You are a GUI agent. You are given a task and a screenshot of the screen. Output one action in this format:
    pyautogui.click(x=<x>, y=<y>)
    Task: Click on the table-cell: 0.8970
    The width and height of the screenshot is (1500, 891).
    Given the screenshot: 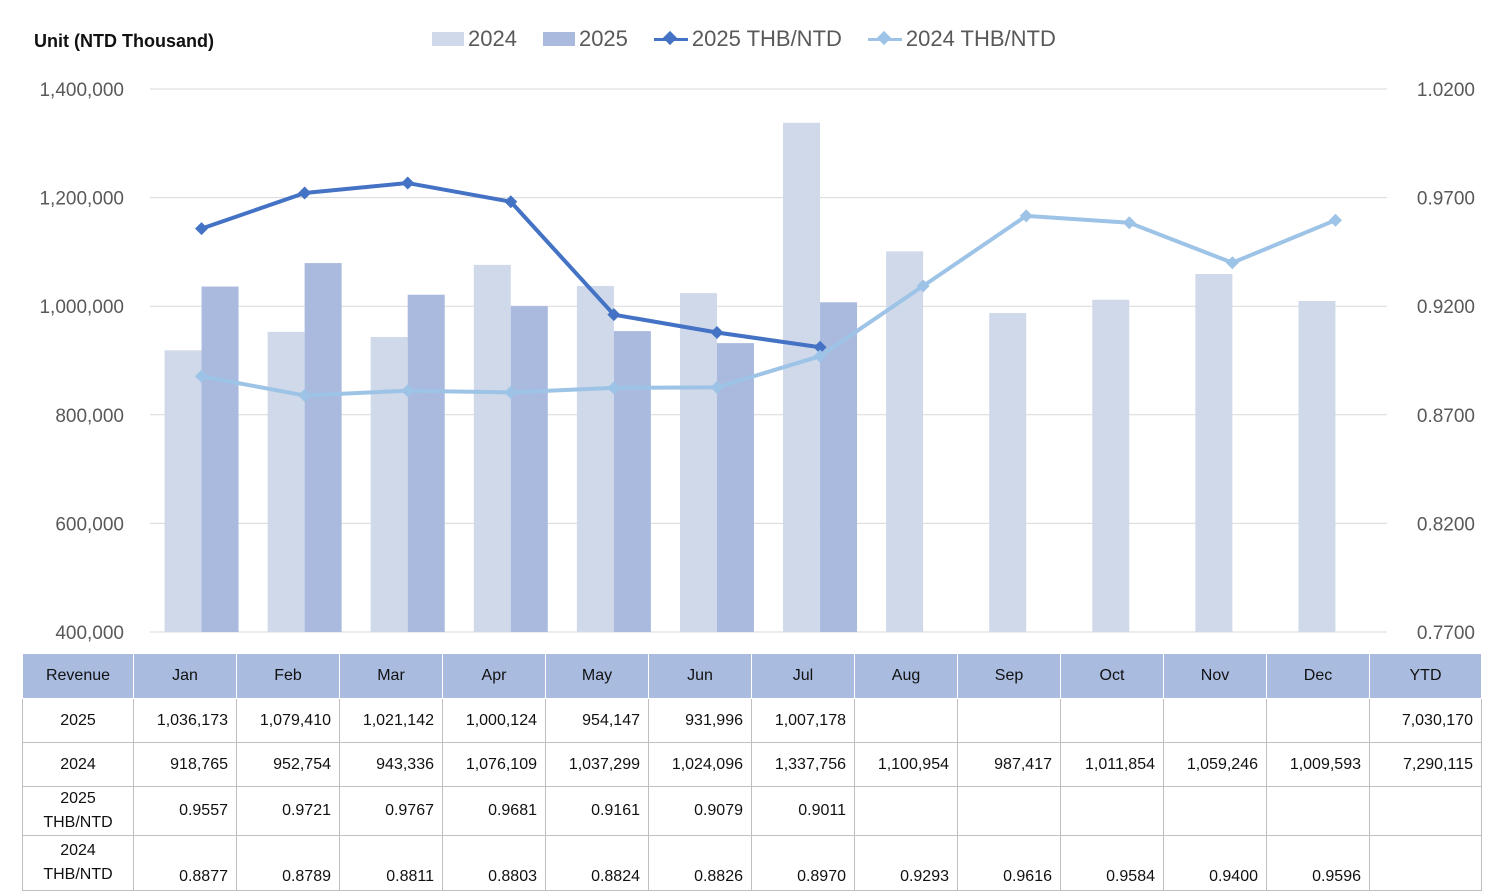 What is the action you would take?
    pyautogui.click(x=803, y=863)
    